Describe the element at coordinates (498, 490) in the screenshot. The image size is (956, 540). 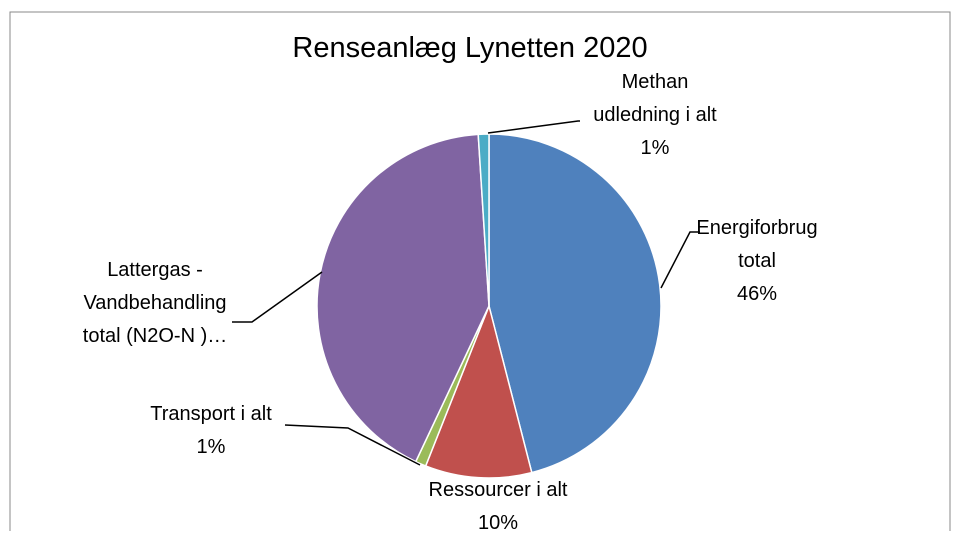
I see `category-label: Ressourcer i alt` at that location.